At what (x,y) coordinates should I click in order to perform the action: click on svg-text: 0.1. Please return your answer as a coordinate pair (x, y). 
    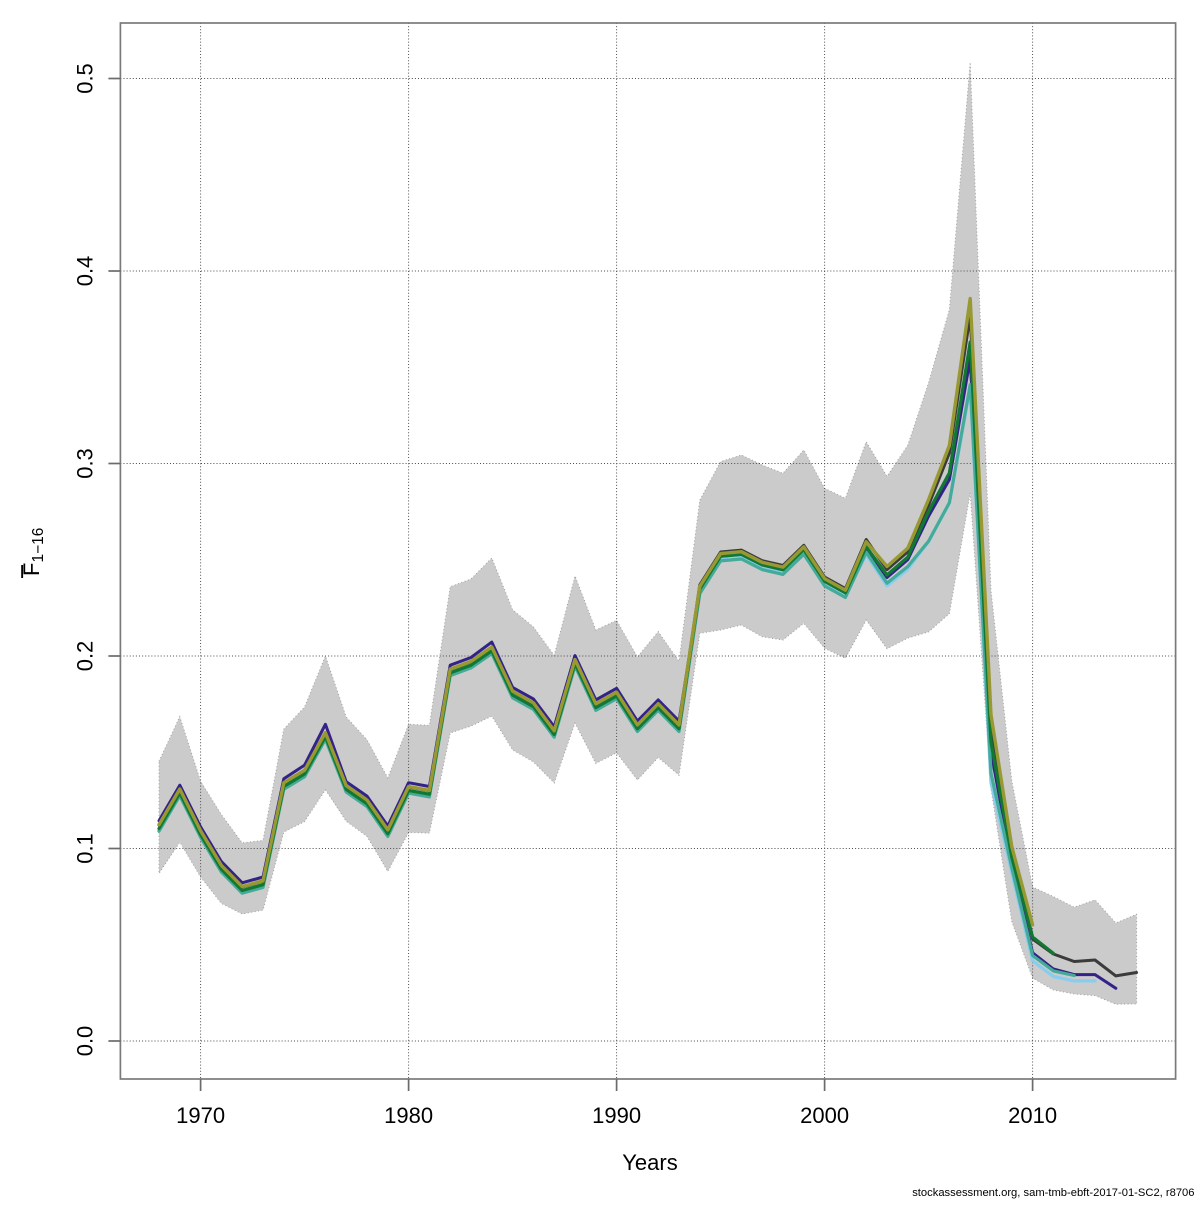
    Looking at the image, I should click on (85, 848).